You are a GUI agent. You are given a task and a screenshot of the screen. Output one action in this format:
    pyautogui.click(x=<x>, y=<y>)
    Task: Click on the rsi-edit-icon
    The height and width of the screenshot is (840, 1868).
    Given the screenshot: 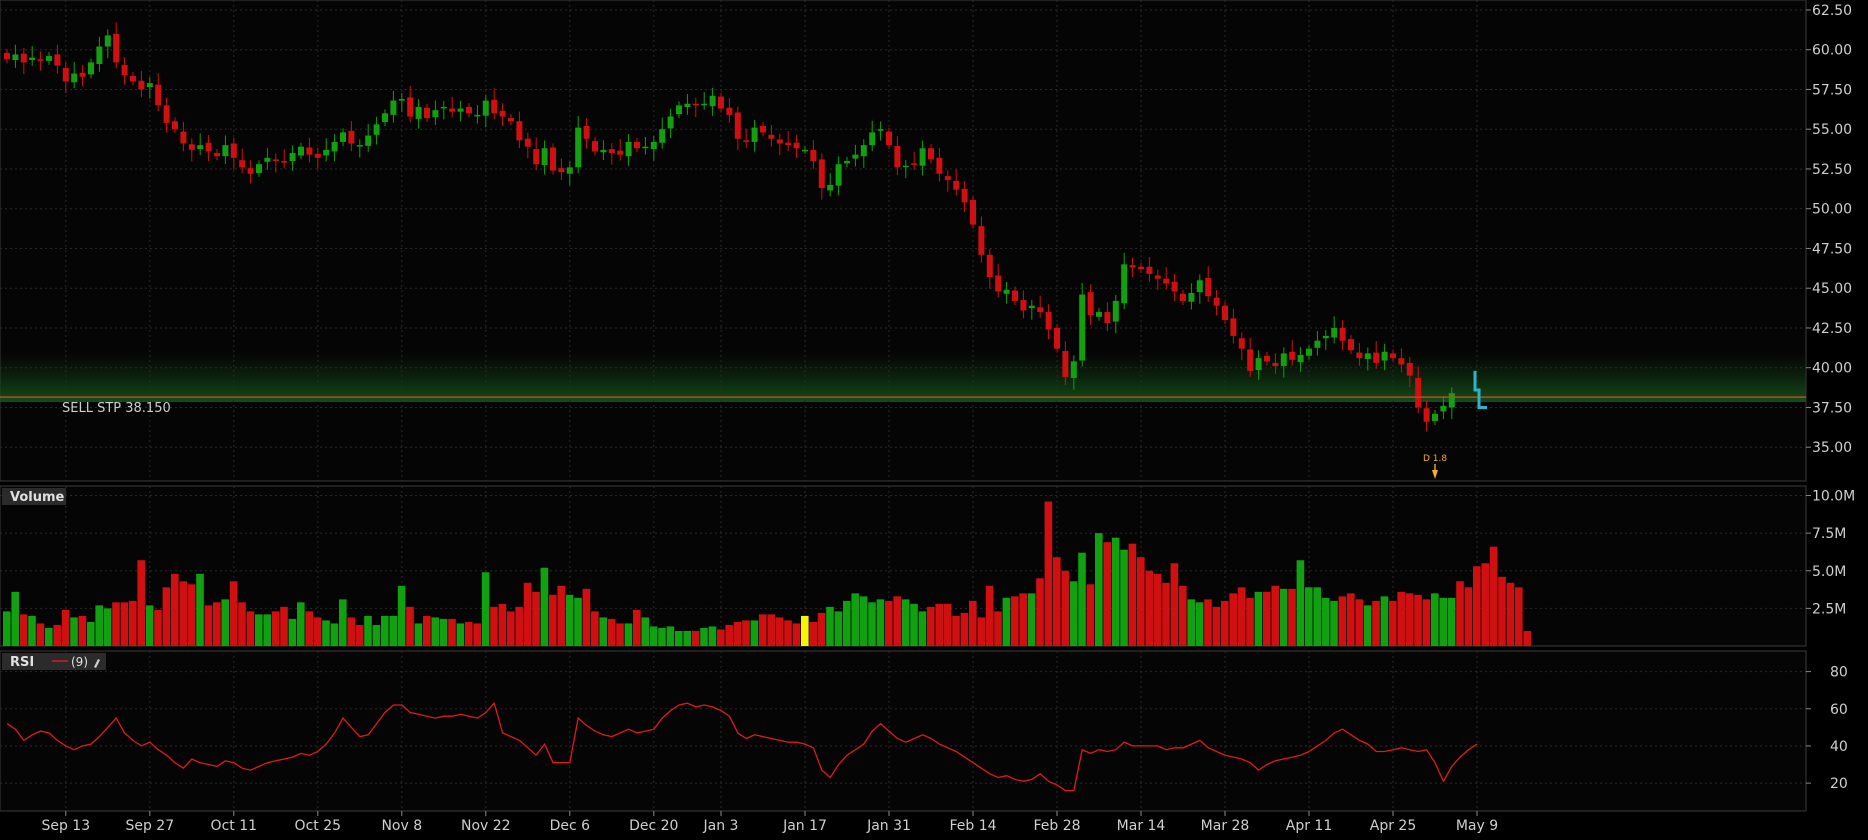 What is the action you would take?
    pyautogui.click(x=97, y=663)
    